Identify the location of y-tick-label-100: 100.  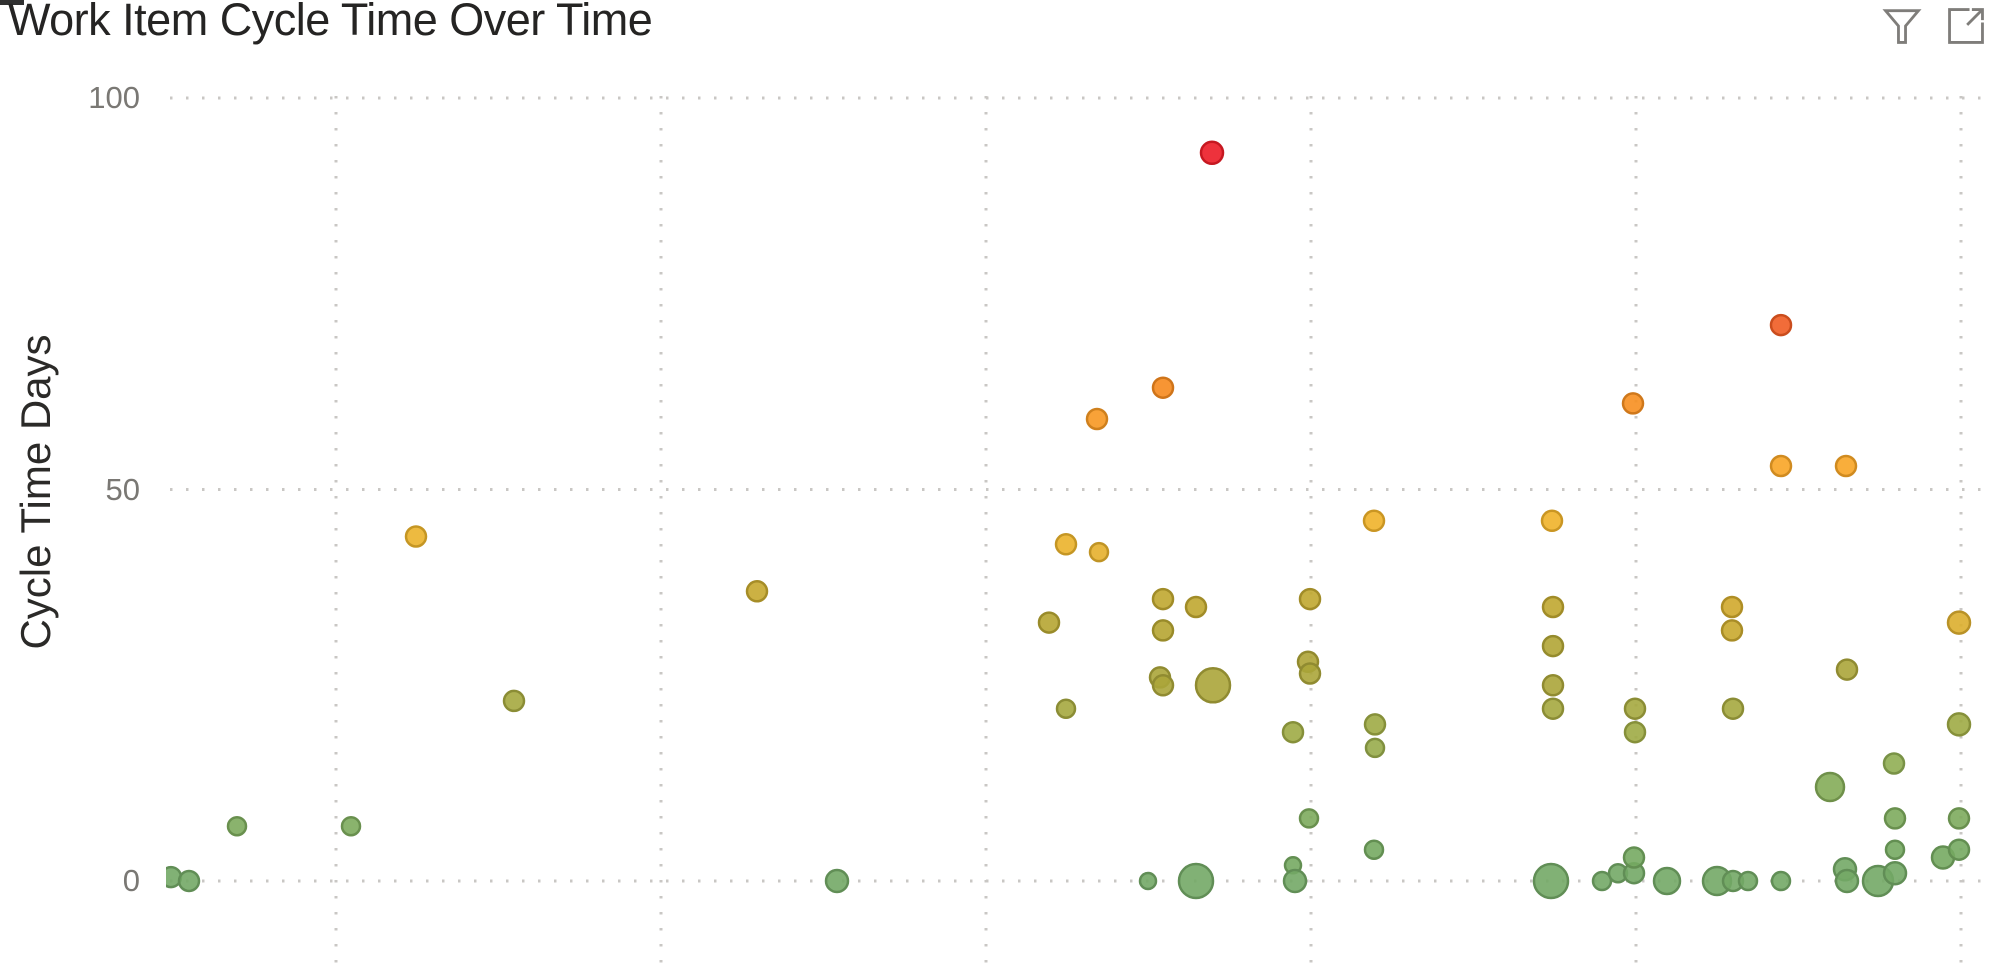
(114, 97).